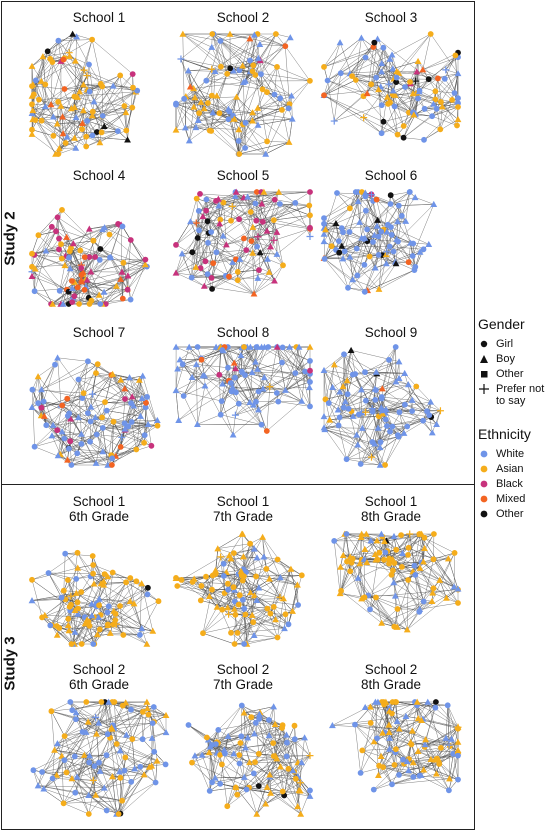 The height and width of the screenshot is (831, 557). Describe the element at coordinates (391, 175) in the screenshot. I see `school-title: School 6` at that location.